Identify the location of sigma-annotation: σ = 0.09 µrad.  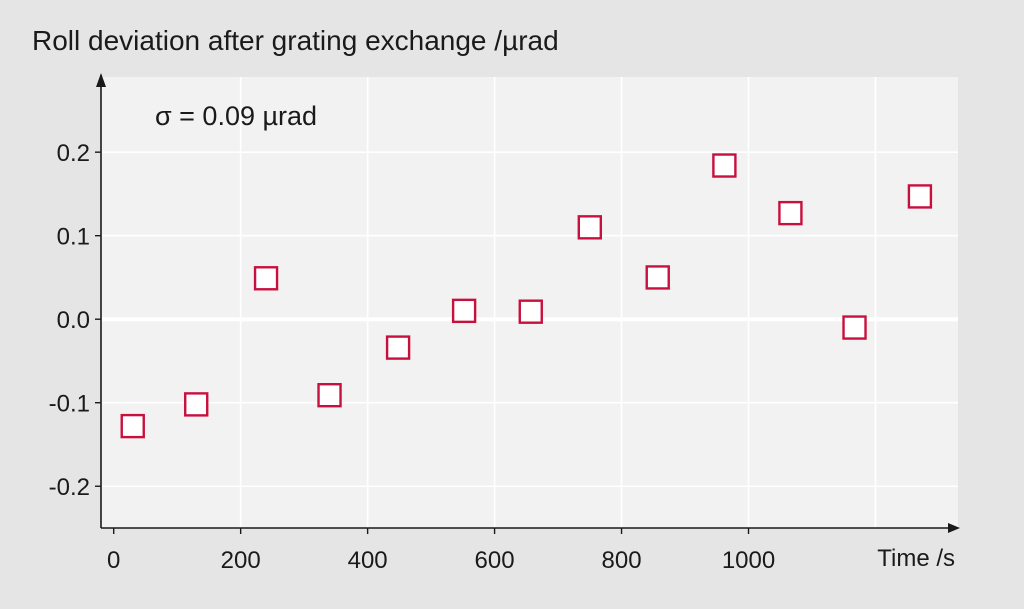
(236, 116).